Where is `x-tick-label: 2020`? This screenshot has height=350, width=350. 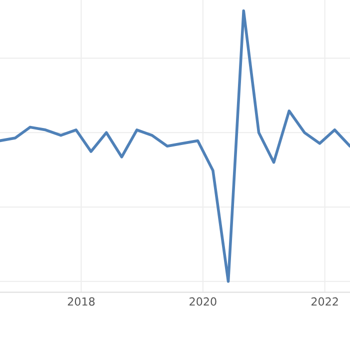
x-tick-label: 2020 is located at coordinates (203, 301).